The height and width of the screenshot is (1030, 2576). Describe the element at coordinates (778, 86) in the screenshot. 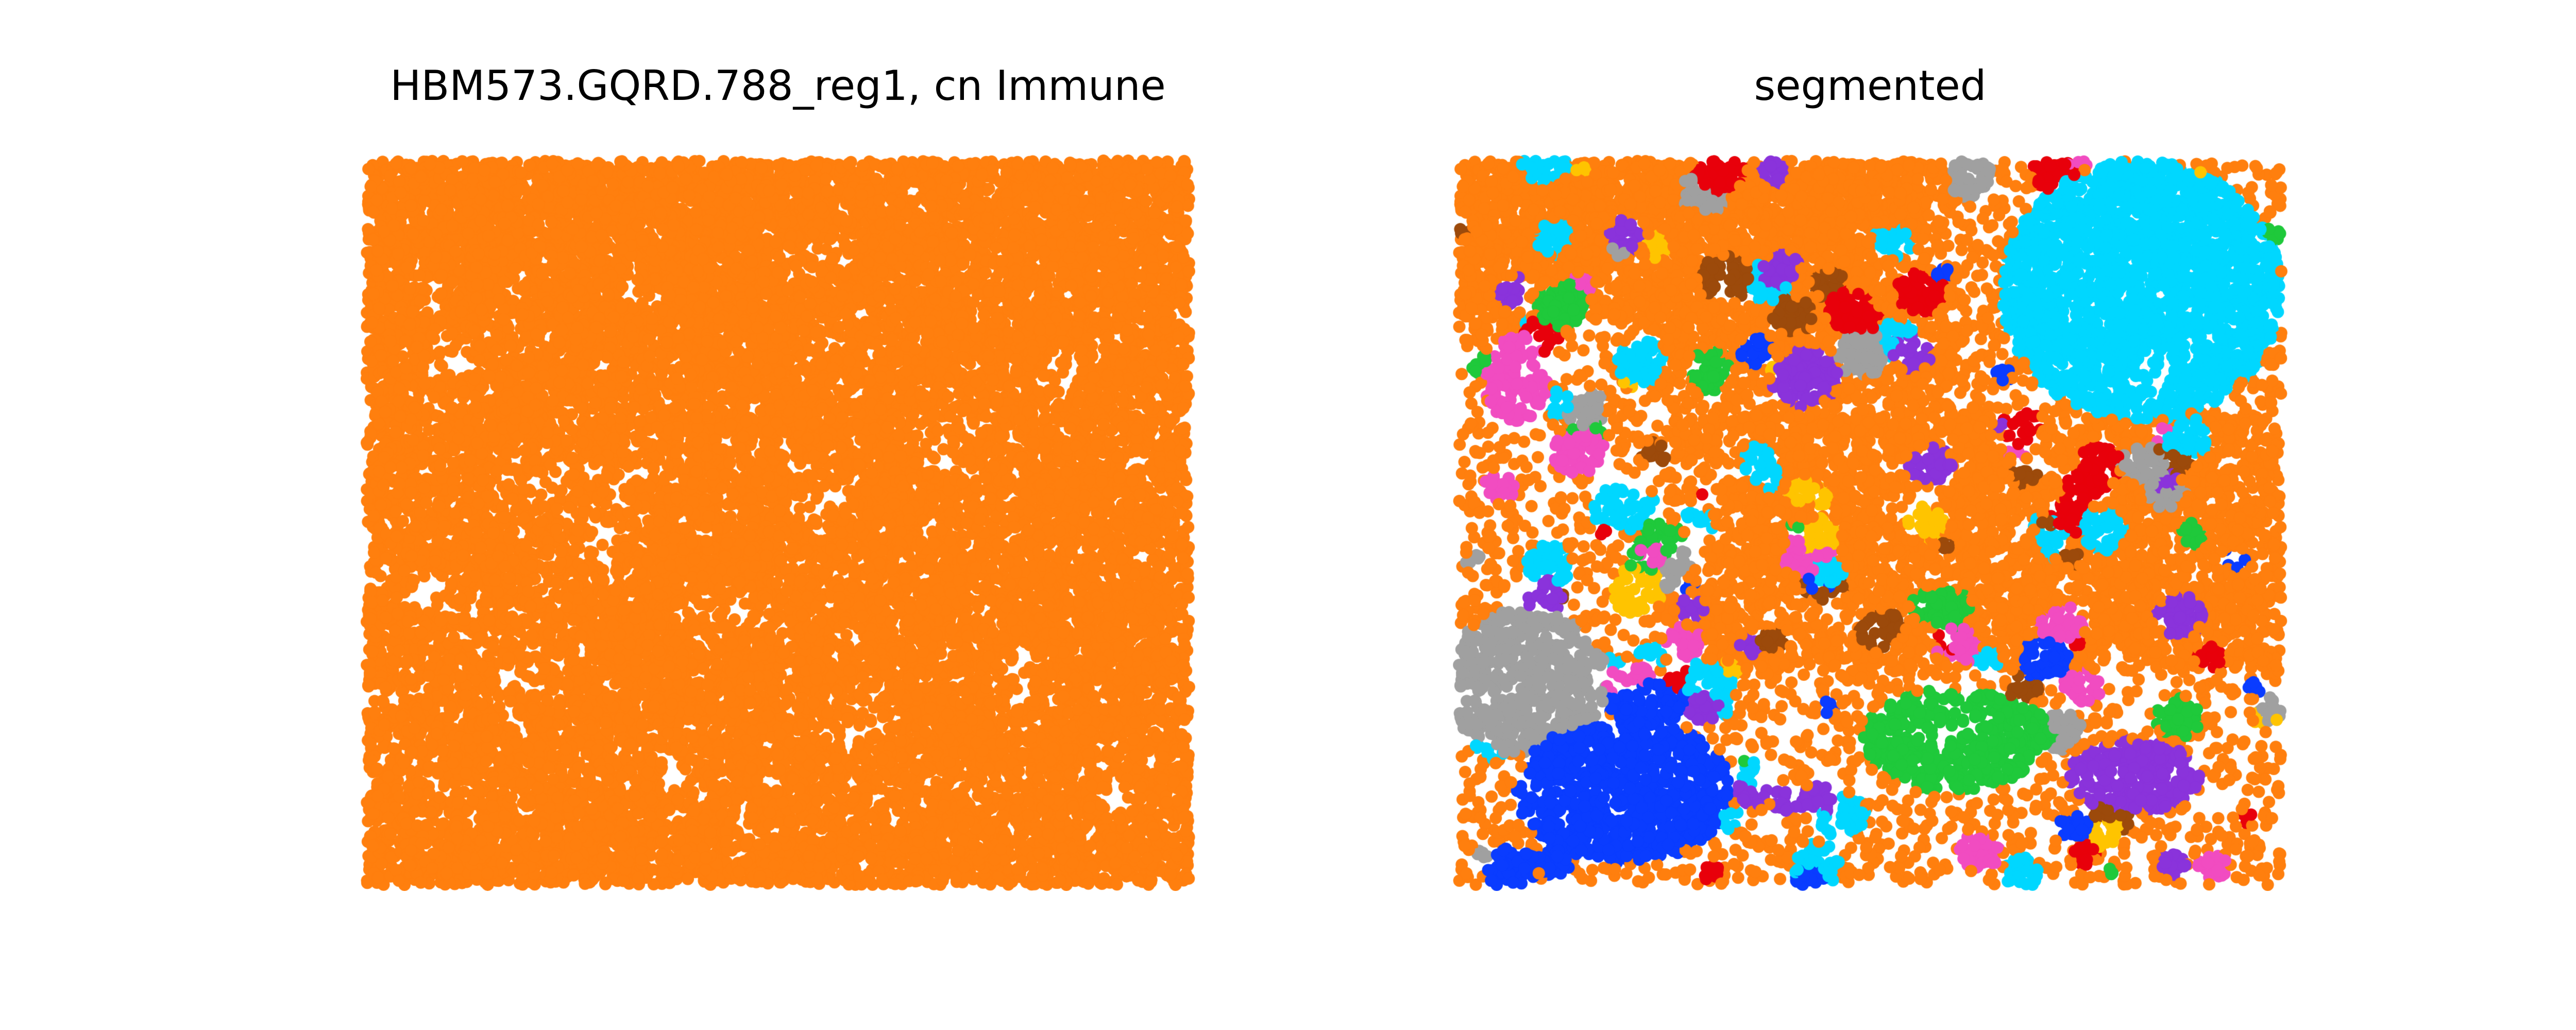

I see `left-panel-title: HBM573.GQRD.788_reg1, cn Immune` at that location.